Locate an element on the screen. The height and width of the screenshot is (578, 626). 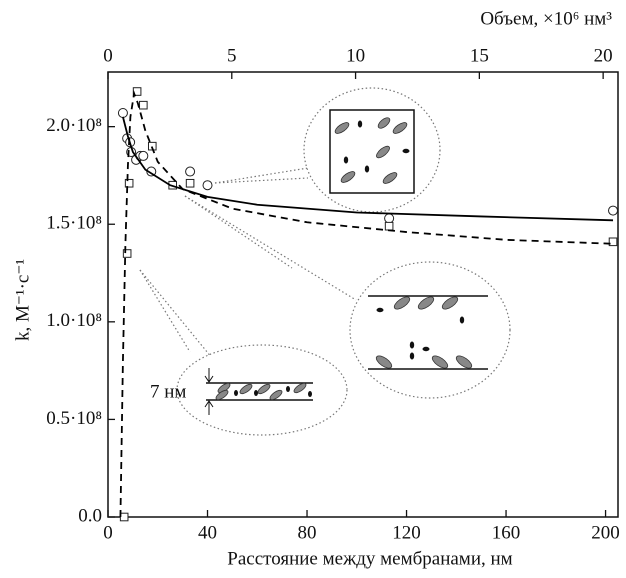
x2-tick-label: 15 is located at coordinates (479, 55).